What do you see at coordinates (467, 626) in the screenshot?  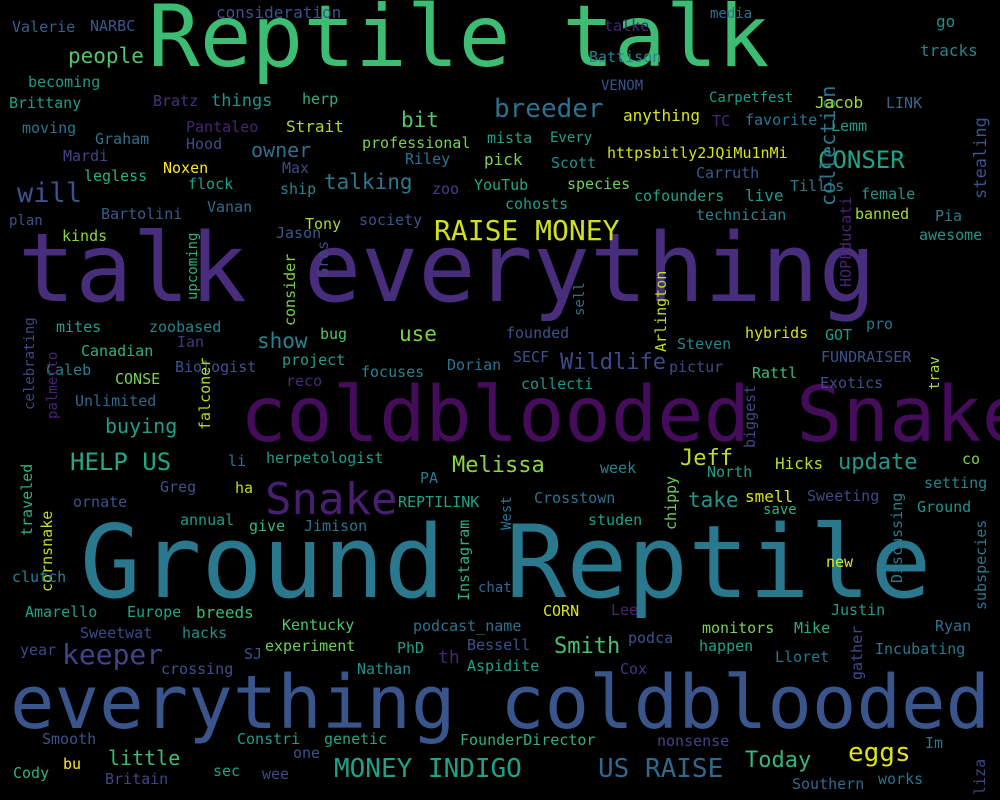 I see `word: podcast_name` at bounding box center [467, 626].